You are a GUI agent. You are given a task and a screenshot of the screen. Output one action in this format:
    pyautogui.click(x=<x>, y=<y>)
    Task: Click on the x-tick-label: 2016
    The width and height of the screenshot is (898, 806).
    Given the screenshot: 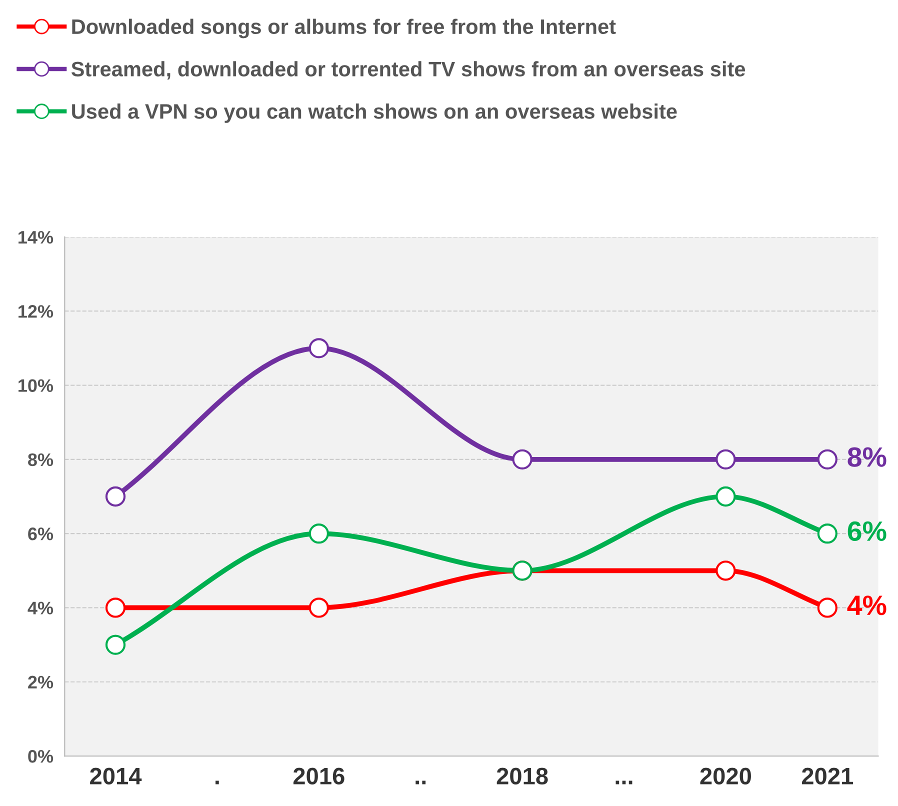 What is the action you would take?
    pyautogui.click(x=318, y=776)
    